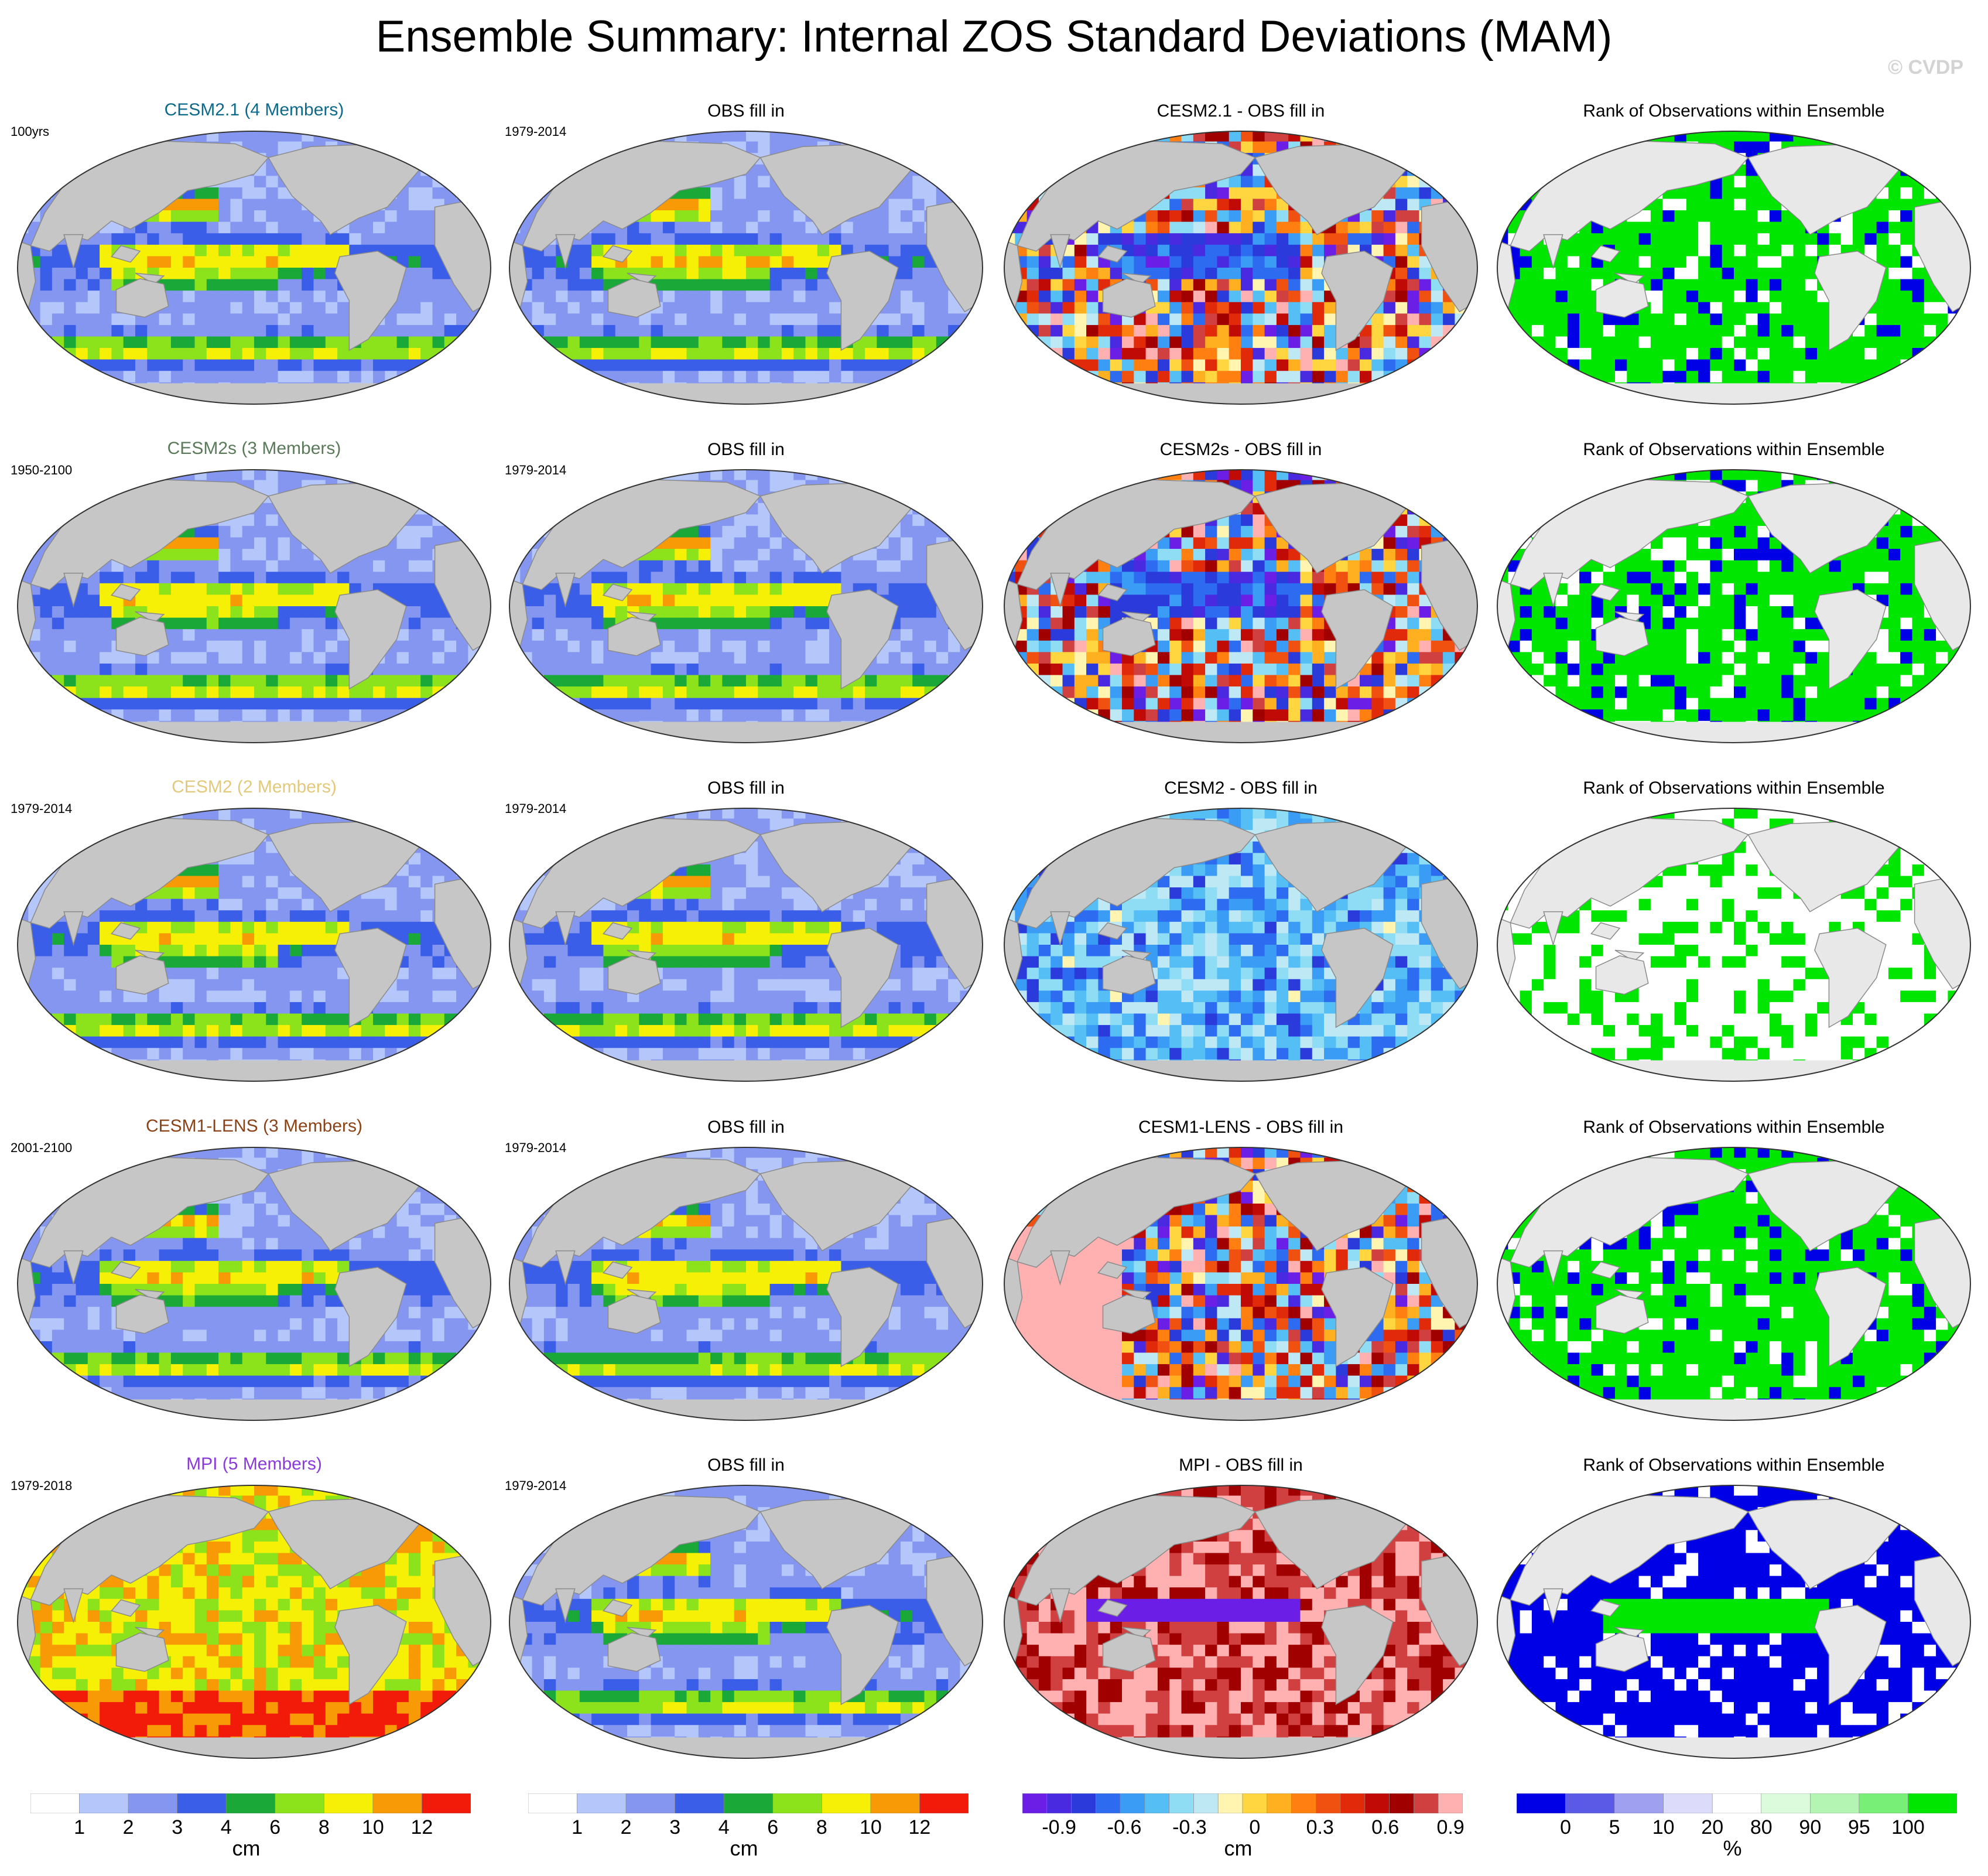 The height and width of the screenshot is (1876, 1988). I want to click on colorbar-tick-label: 100, so click(1908, 1827).